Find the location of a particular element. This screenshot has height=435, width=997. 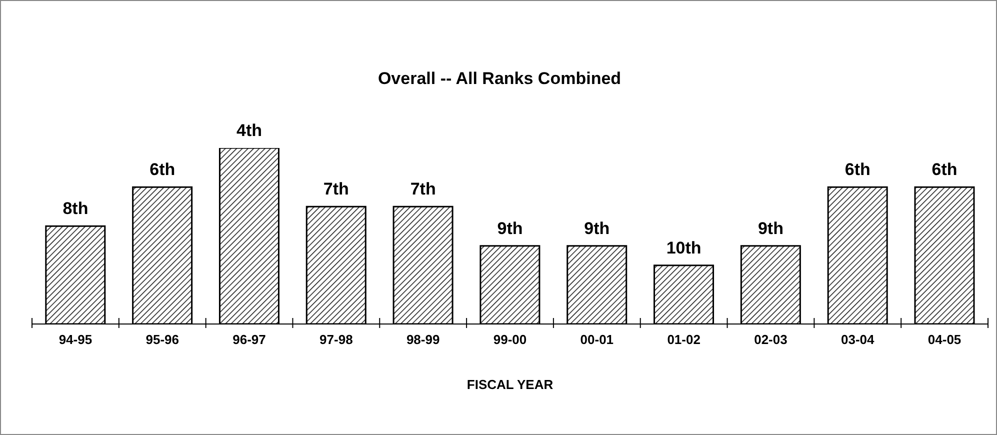

x-axis-title: FISCAL YEAR is located at coordinates (510, 384).